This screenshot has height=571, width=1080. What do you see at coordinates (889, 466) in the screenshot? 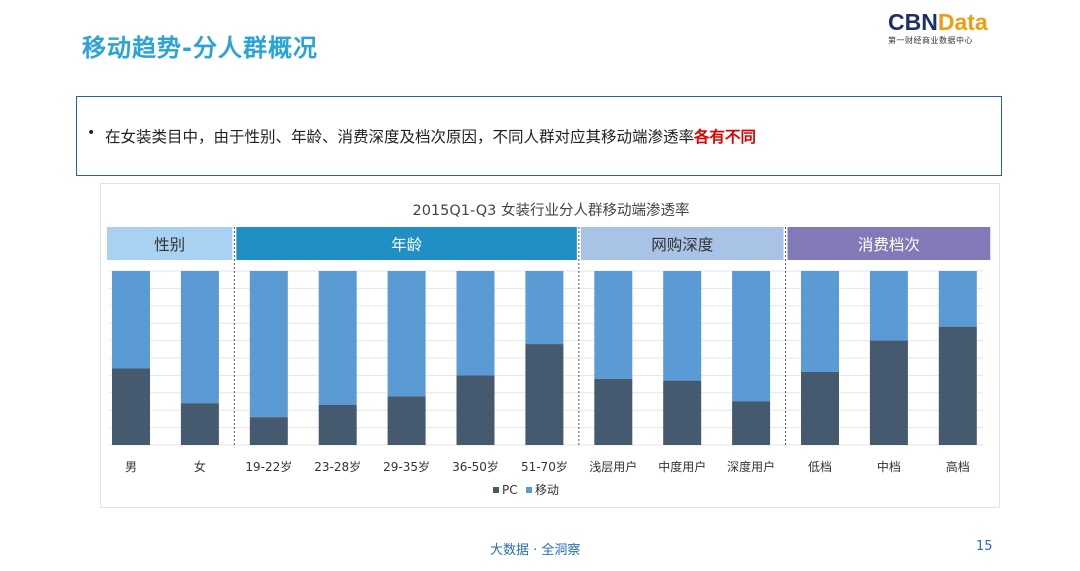
I see `x-tick-label: 中档` at bounding box center [889, 466].